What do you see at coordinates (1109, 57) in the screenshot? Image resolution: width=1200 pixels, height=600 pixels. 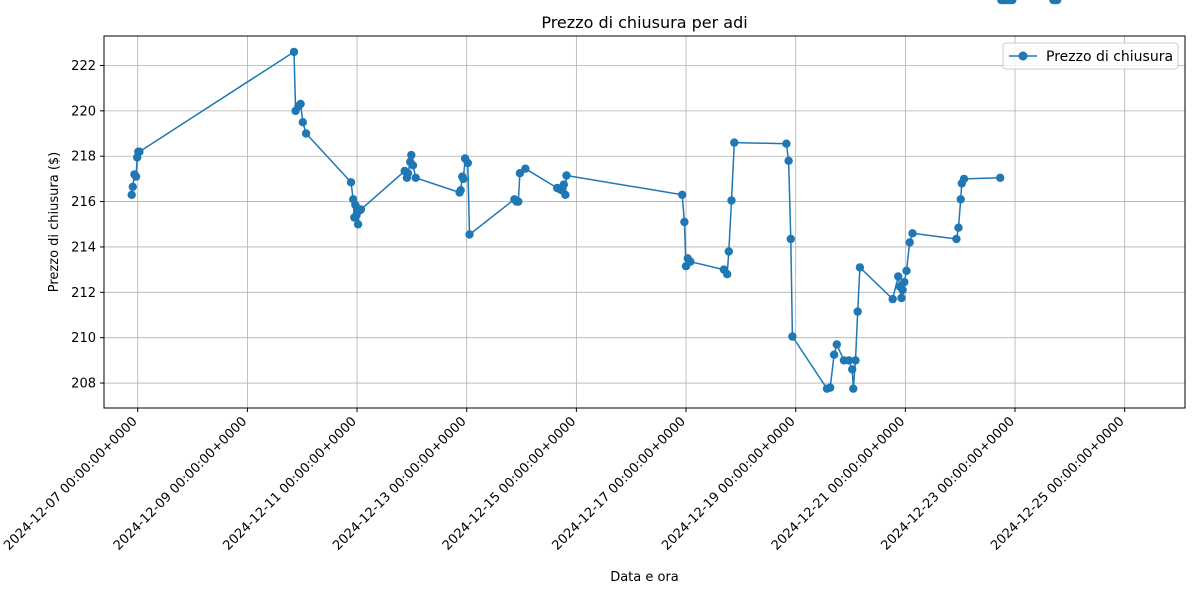 I see `legend-label: Prezzo di chiusura` at bounding box center [1109, 57].